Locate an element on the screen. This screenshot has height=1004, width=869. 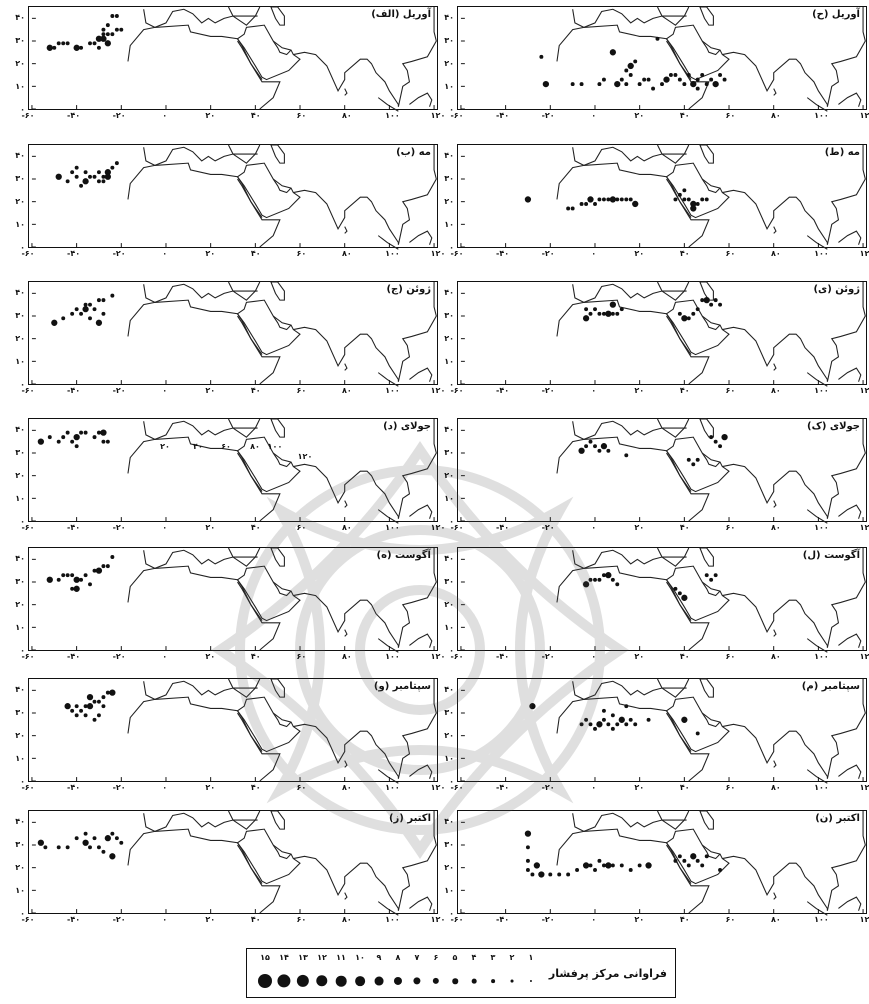
x-tick-label: -۶۰ is located at coordinates (457, 115).